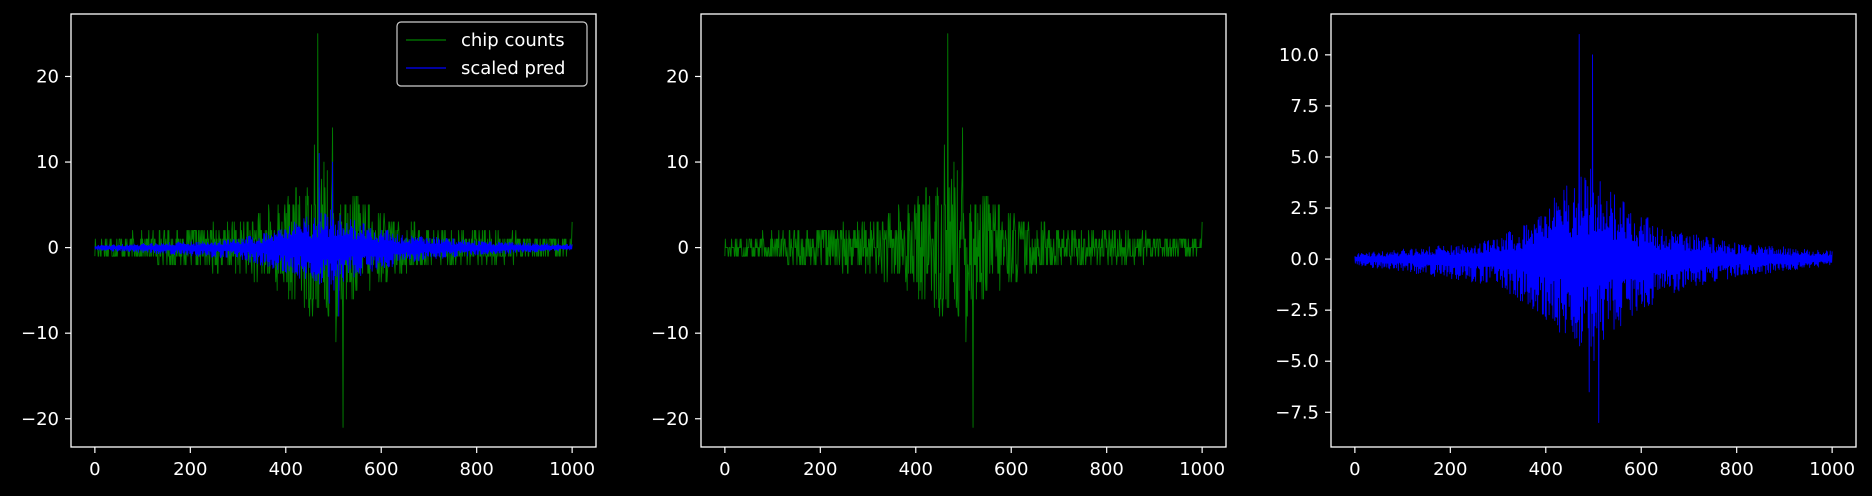 This screenshot has height=496, width=1872. Describe the element at coordinates (1299, 55) in the screenshot. I see `y-tick-label: 10.0` at that location.